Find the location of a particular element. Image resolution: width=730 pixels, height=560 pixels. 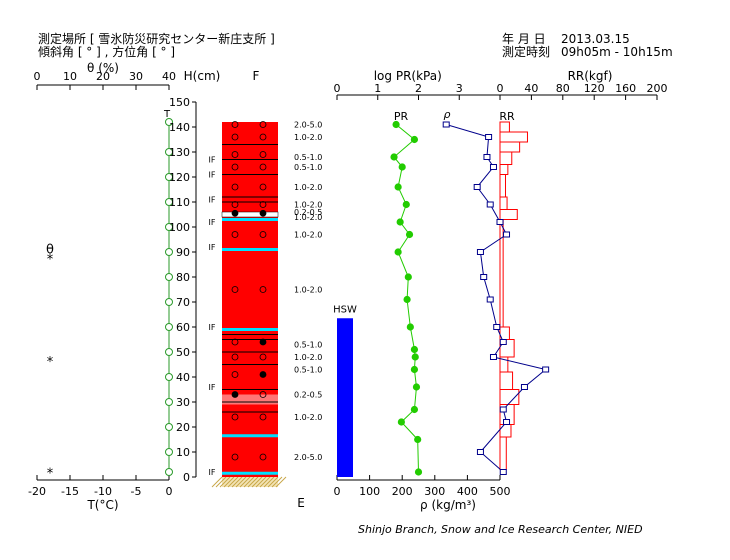

height-tick-label: 130 is located at coordinates (179, 152).